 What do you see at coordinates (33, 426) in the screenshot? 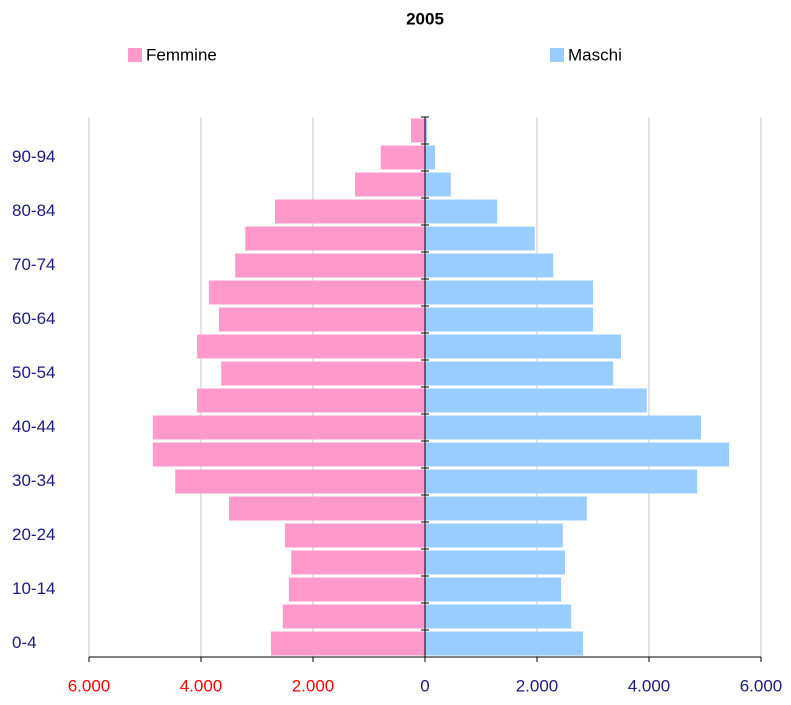
I see `y-tick-label: 40-44` at bounding box center [33, 426].